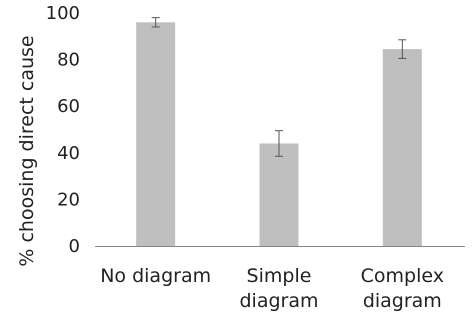 The height and width of the screenshot is (321, 473). I want to click on y-tick-label: 100, so click(63, 13).